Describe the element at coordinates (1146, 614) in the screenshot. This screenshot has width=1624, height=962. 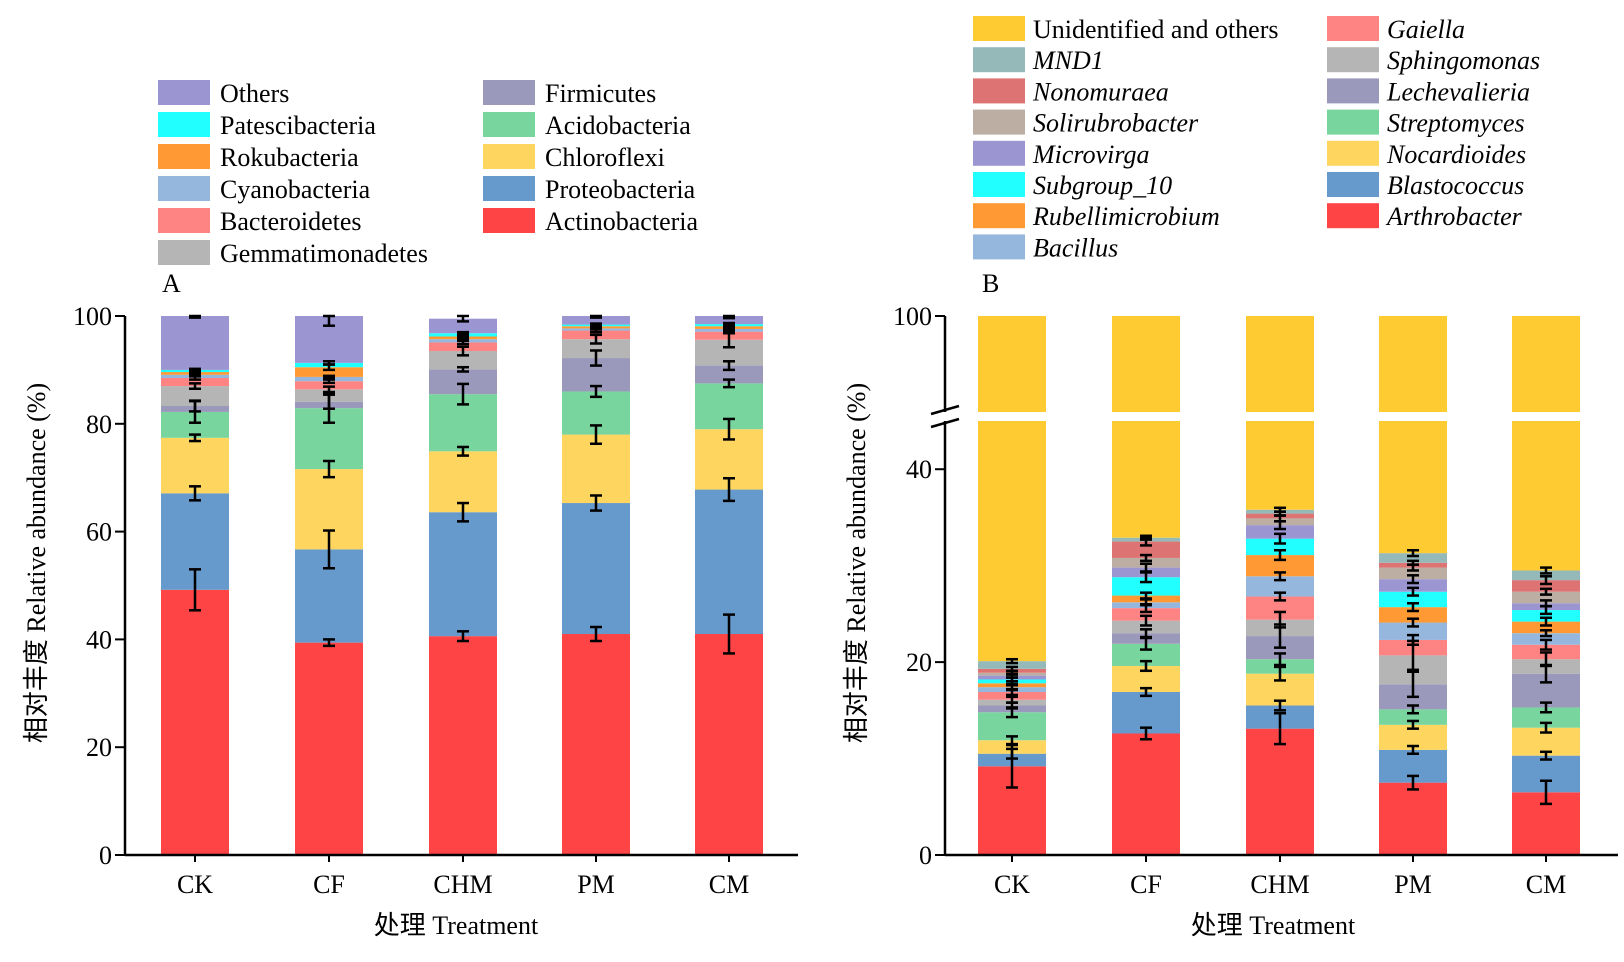
I see `bar-b-cf-gaiella` at that location.